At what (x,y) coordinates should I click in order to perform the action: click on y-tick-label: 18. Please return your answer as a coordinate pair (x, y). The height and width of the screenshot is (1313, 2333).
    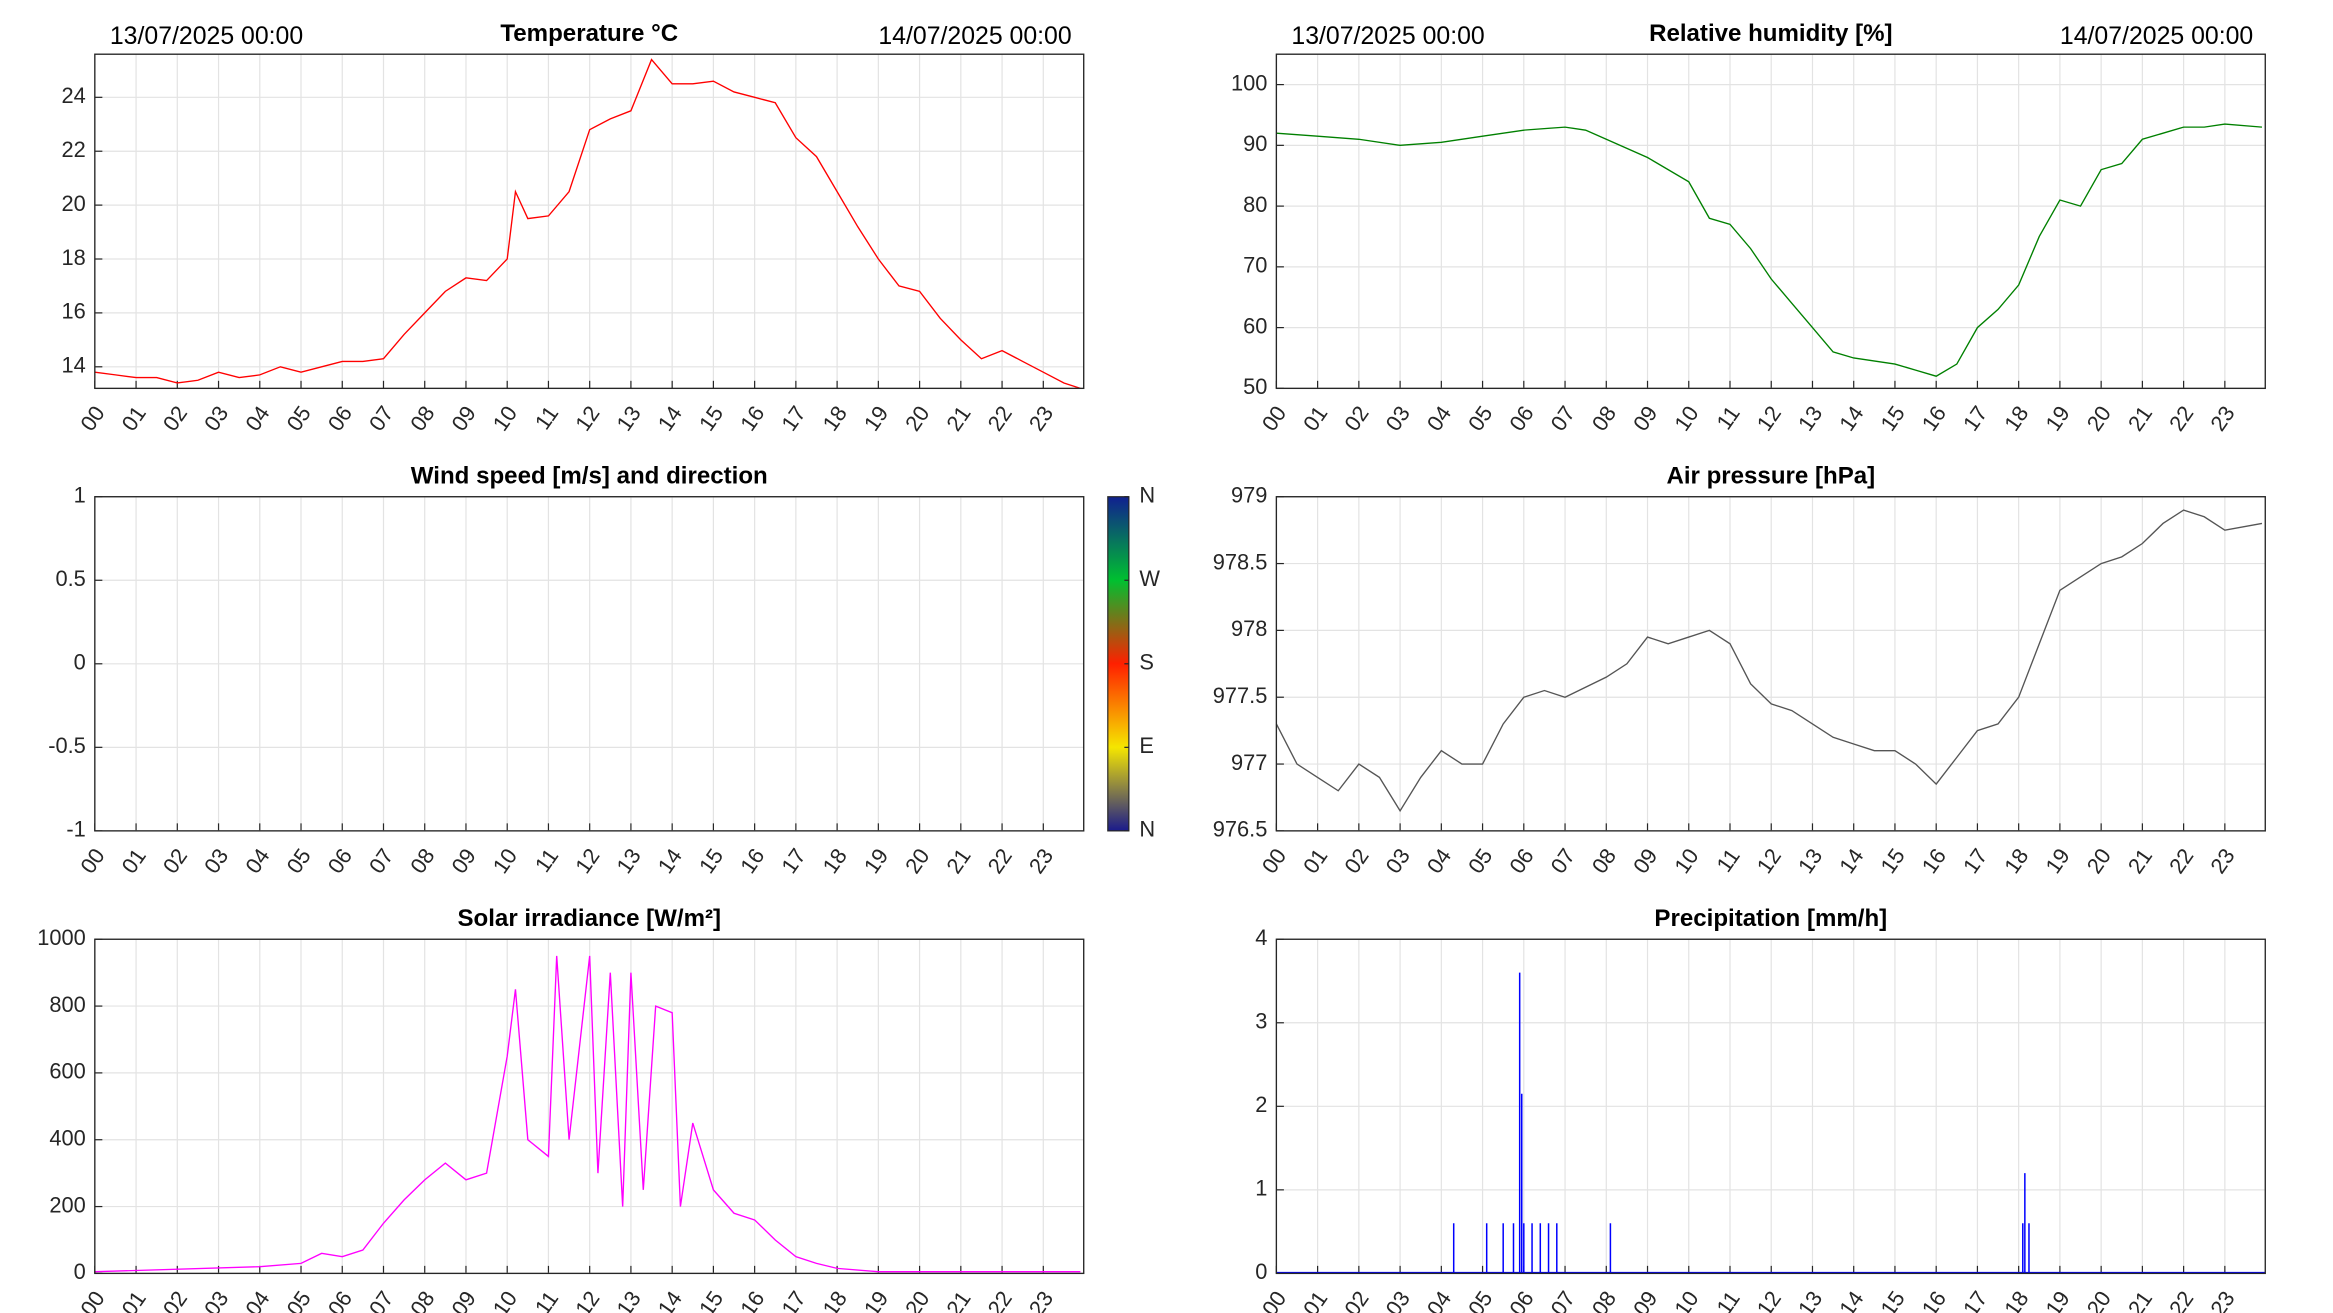
    Looking at the image, I should click on (74, 257).